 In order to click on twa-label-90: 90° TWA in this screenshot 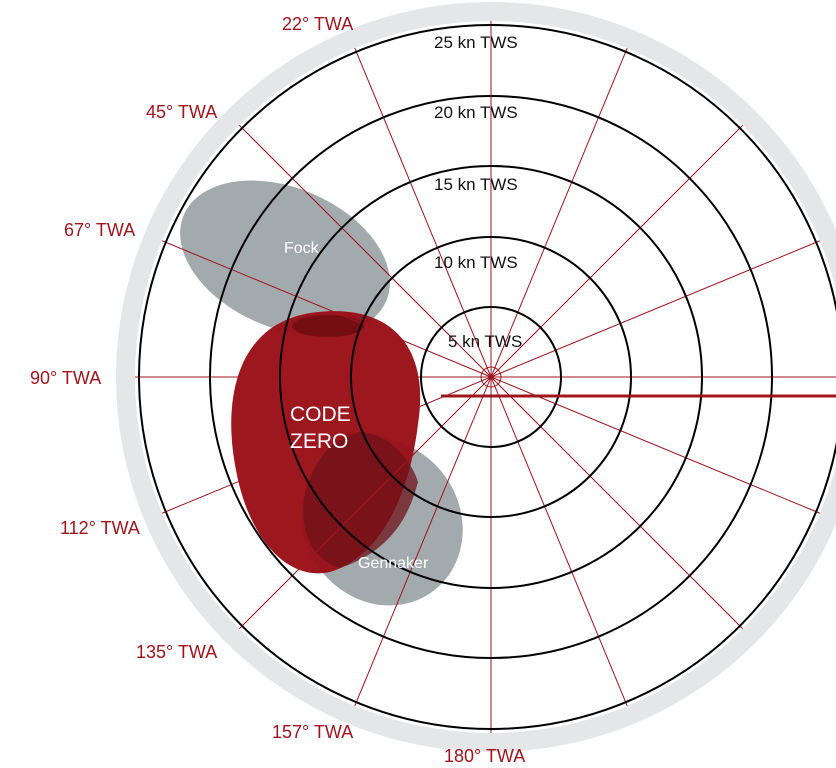, I will do `click(65, 378)`.